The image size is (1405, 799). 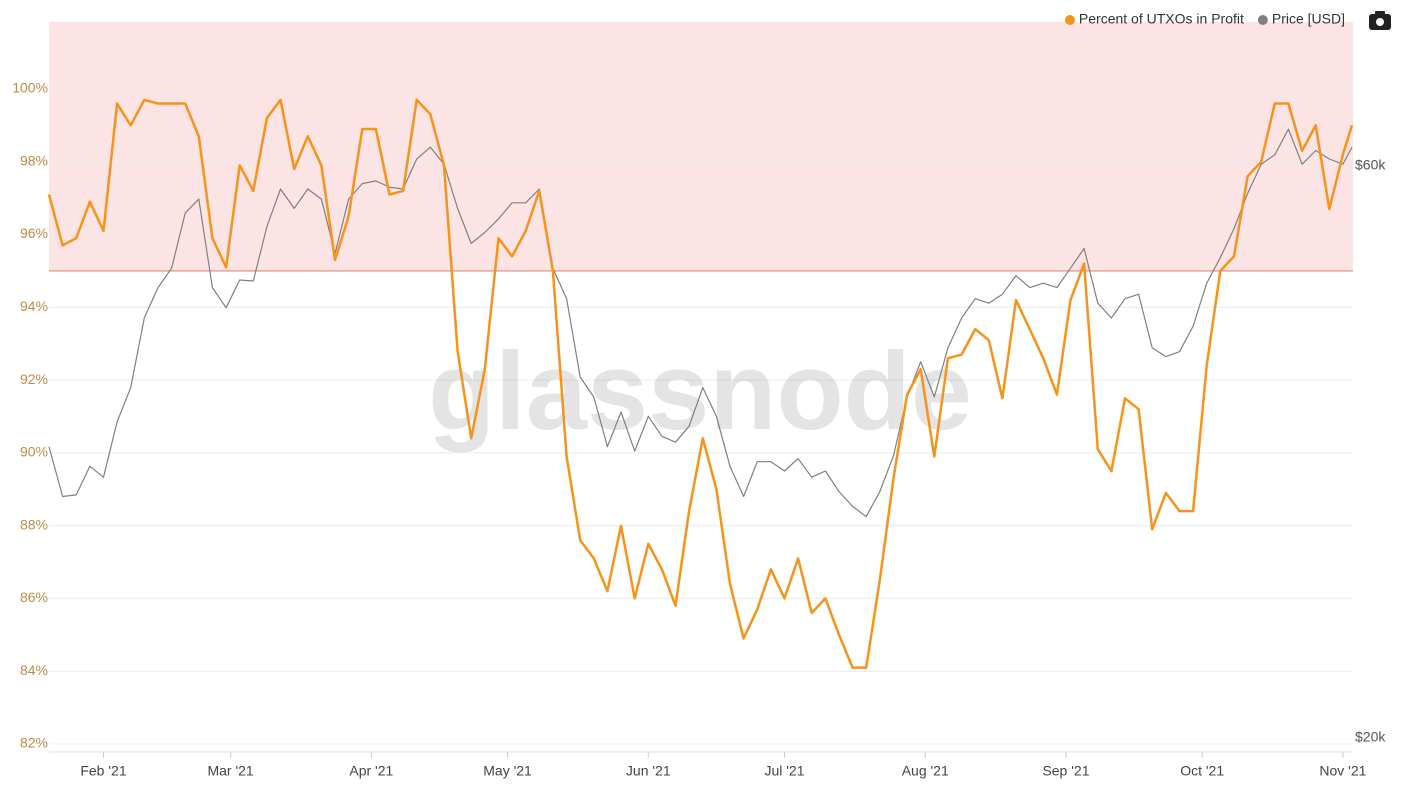 I want to click on x-tick-label: Sep '21, so click(x=1065, y=771).